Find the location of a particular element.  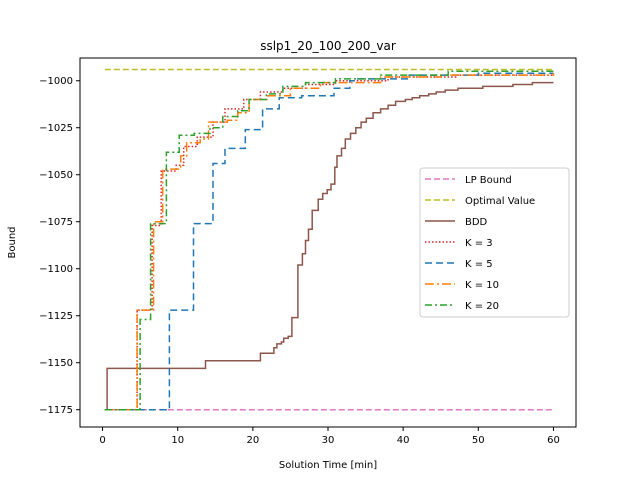

x-tick-label: 40 is located at coordinates (403, 440).